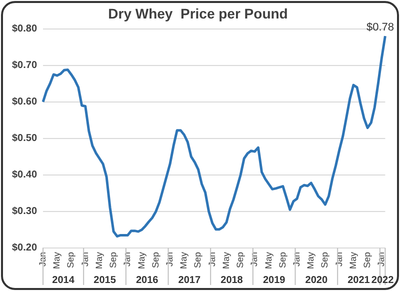 The width and height of the screenshot is (400, 291). What do you see at coordinates (25, 248) in the screenshot?
I see `y-tick-label: $0.20` at bounding box center [25, 248].